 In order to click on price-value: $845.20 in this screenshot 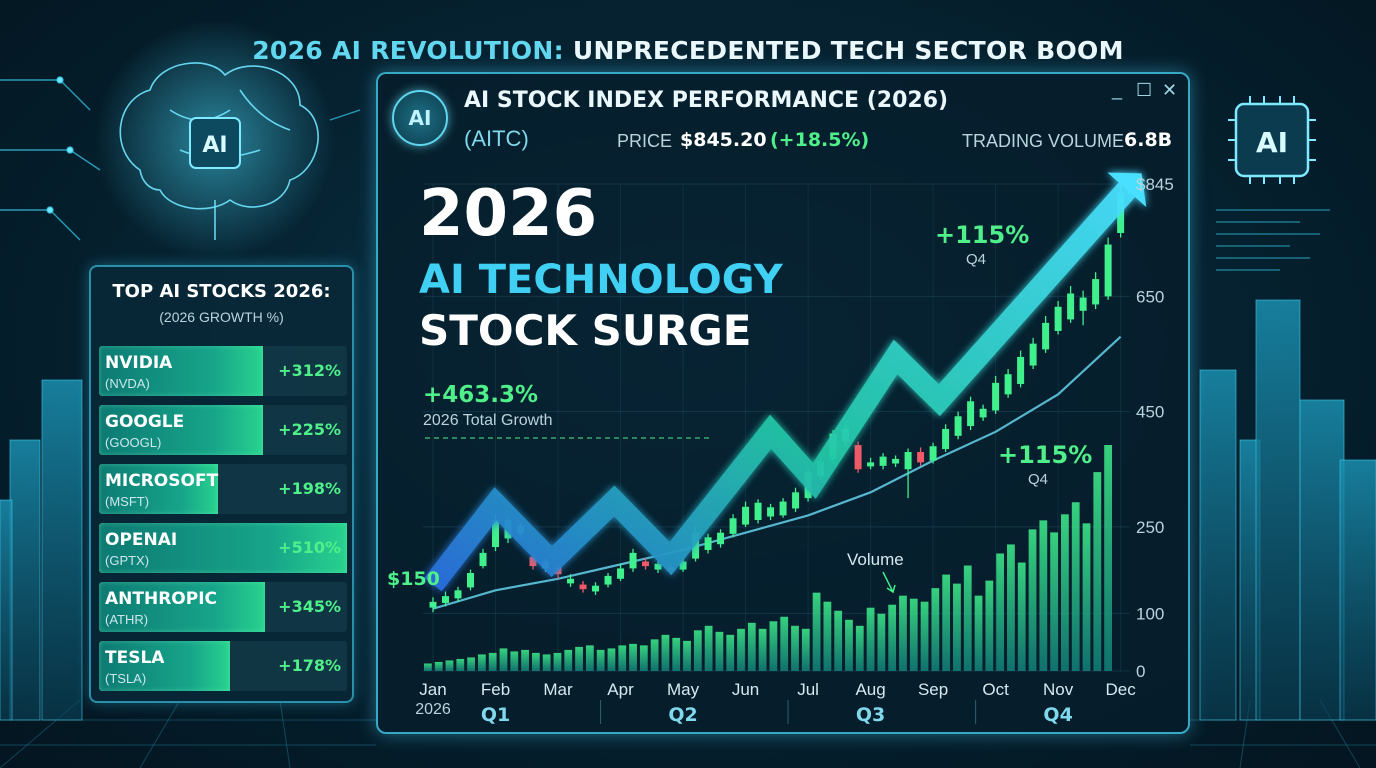, I will do `click(723, 140)`.